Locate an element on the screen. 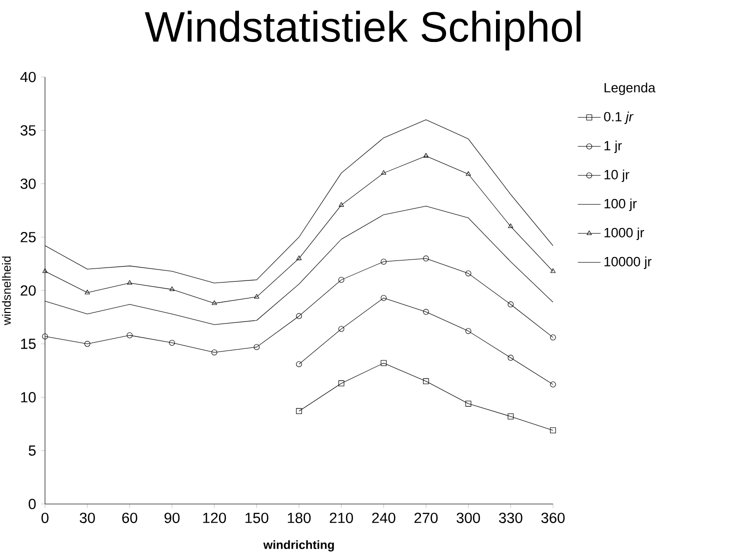 The width and height of the screenshot is (729, 559). legend-label: 0.1 jr is located at coordinates (619, 118).